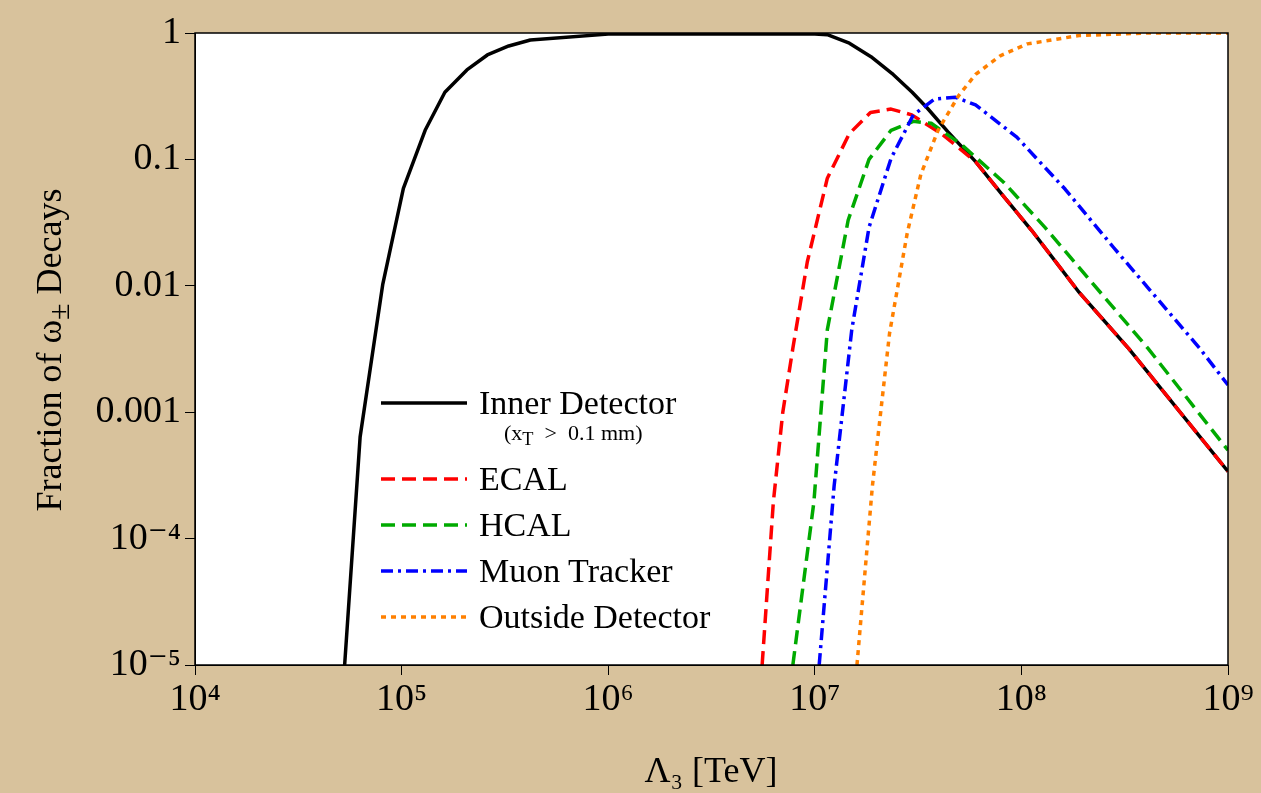 The width and height of the screenshot is (1261, 793). I want to click on y-tick-label: 1, so click(171, 29).